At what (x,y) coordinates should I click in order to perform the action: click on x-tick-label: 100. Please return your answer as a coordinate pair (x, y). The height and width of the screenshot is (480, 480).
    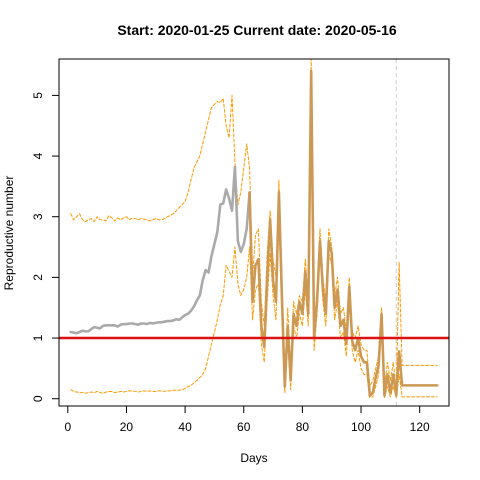
    Looking at the image, I should click on (361, 427).